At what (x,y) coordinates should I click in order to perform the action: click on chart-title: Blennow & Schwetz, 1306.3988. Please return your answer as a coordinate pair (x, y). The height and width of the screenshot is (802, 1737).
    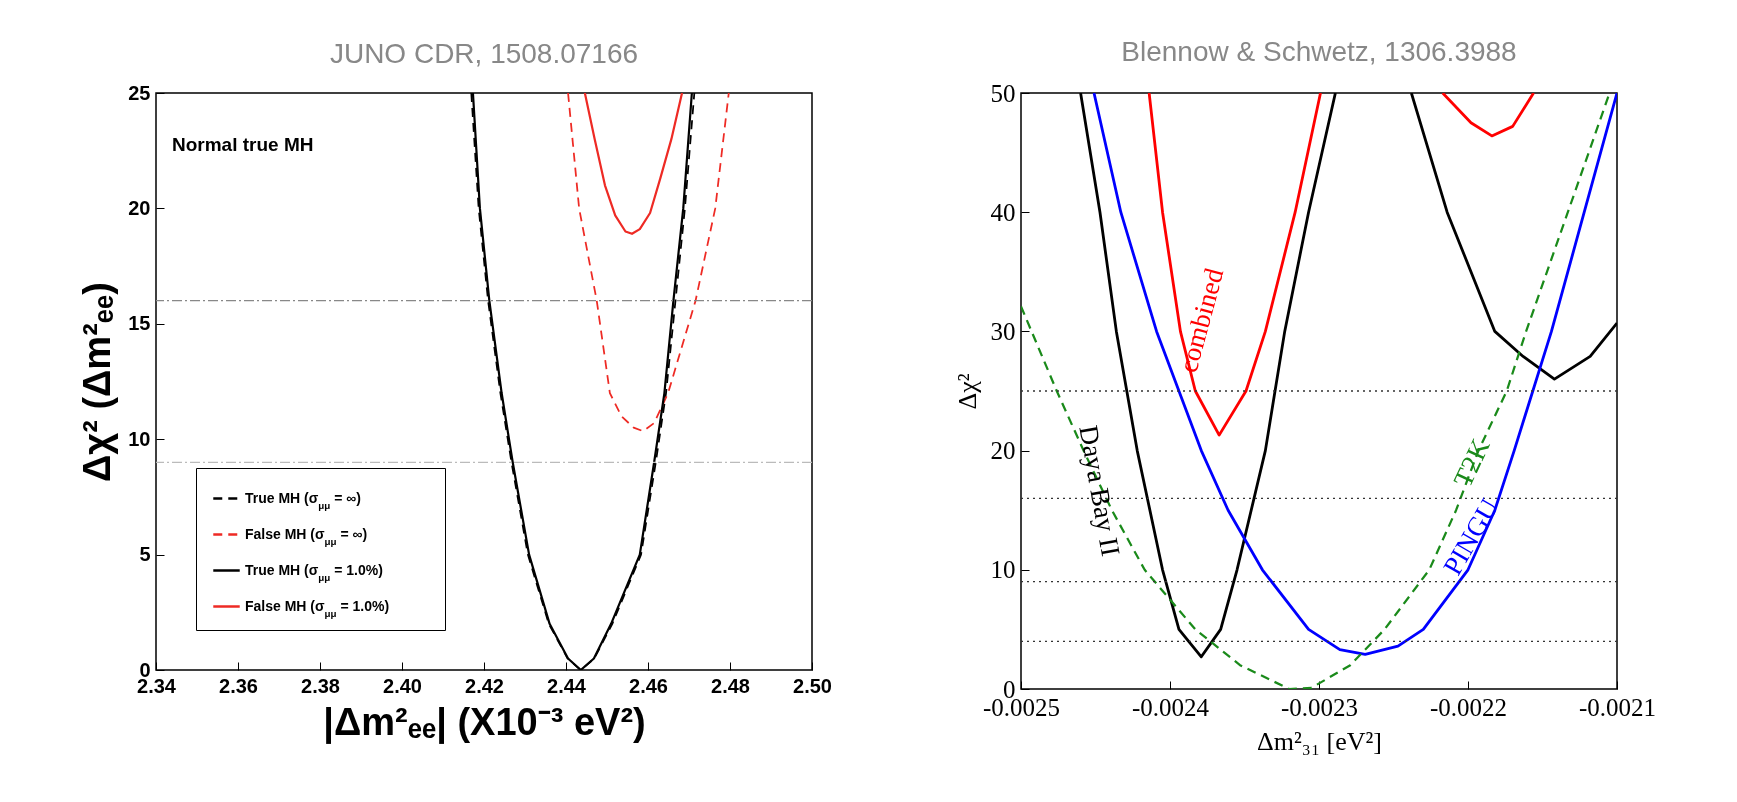
    Looking at the image, I should click on (1319, 51).